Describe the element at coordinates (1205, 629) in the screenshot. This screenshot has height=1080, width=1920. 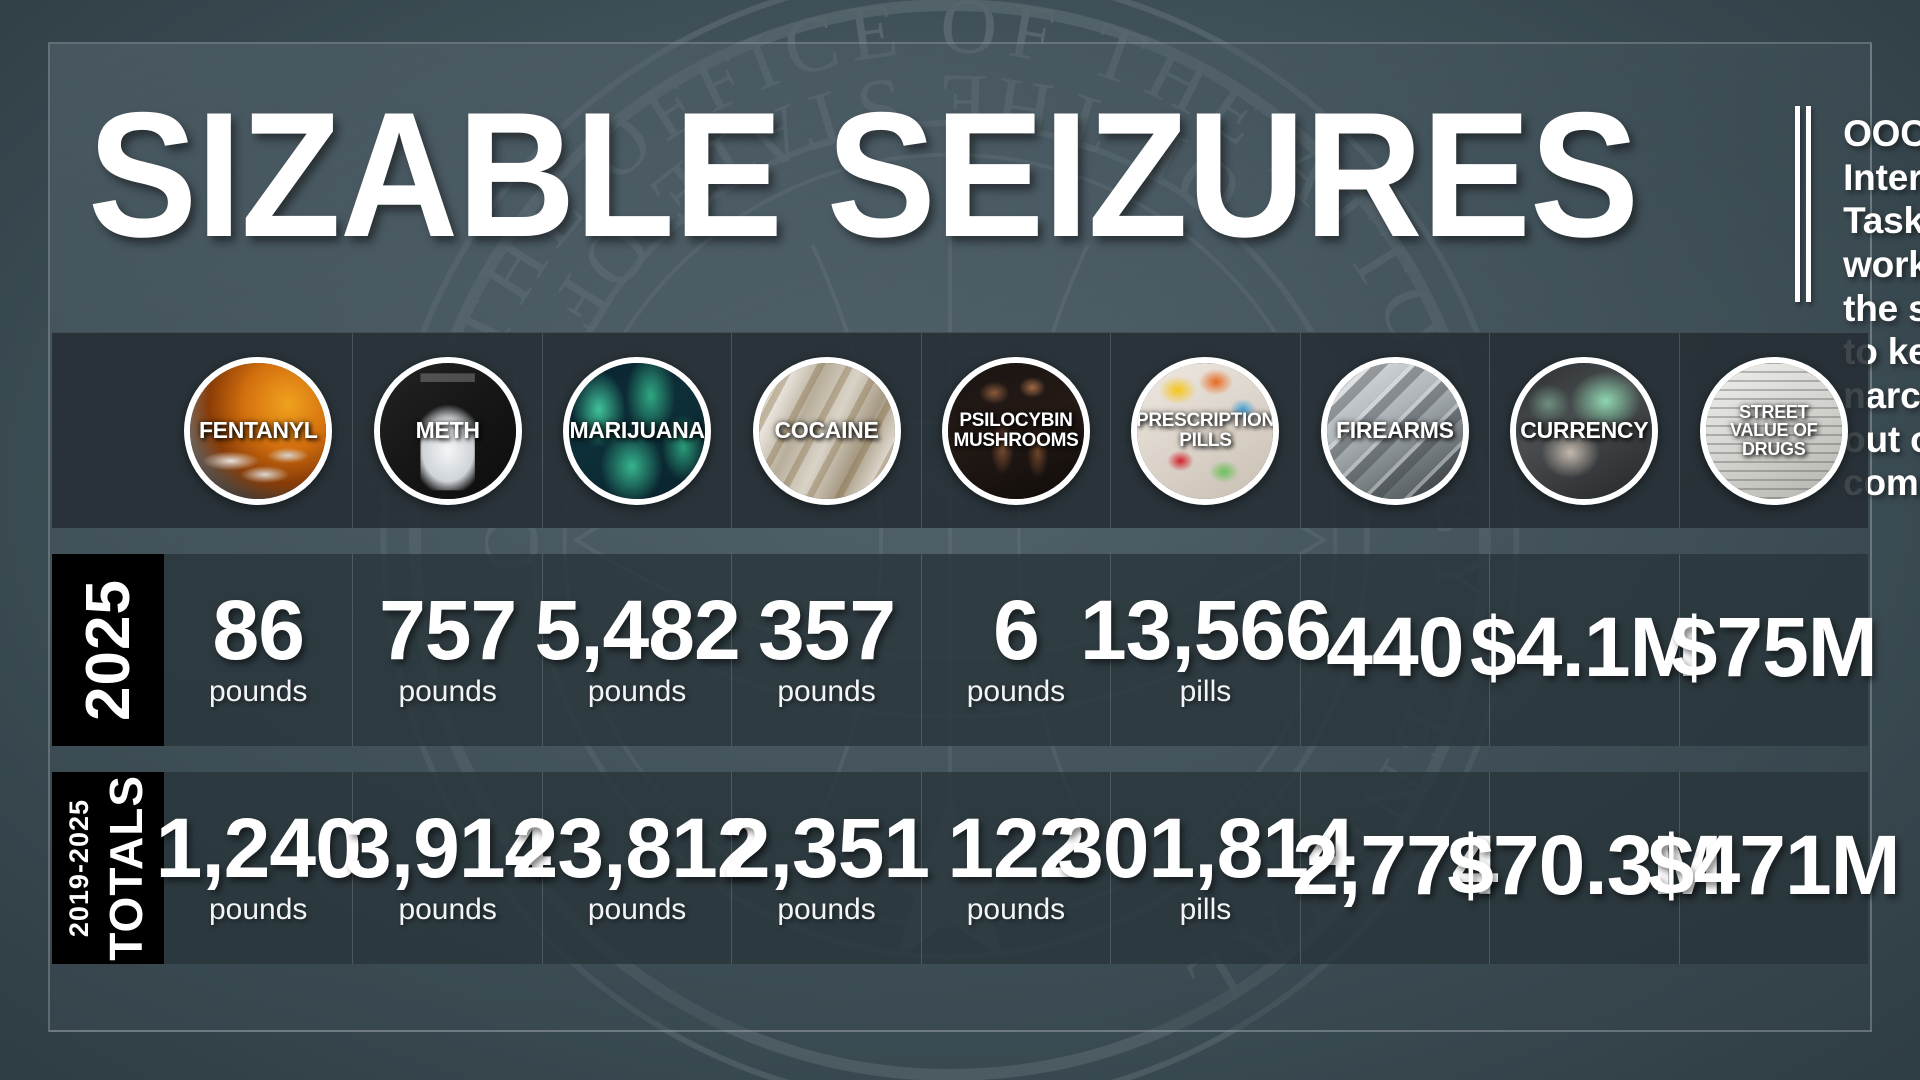
I see `value: 13,566` at that location.